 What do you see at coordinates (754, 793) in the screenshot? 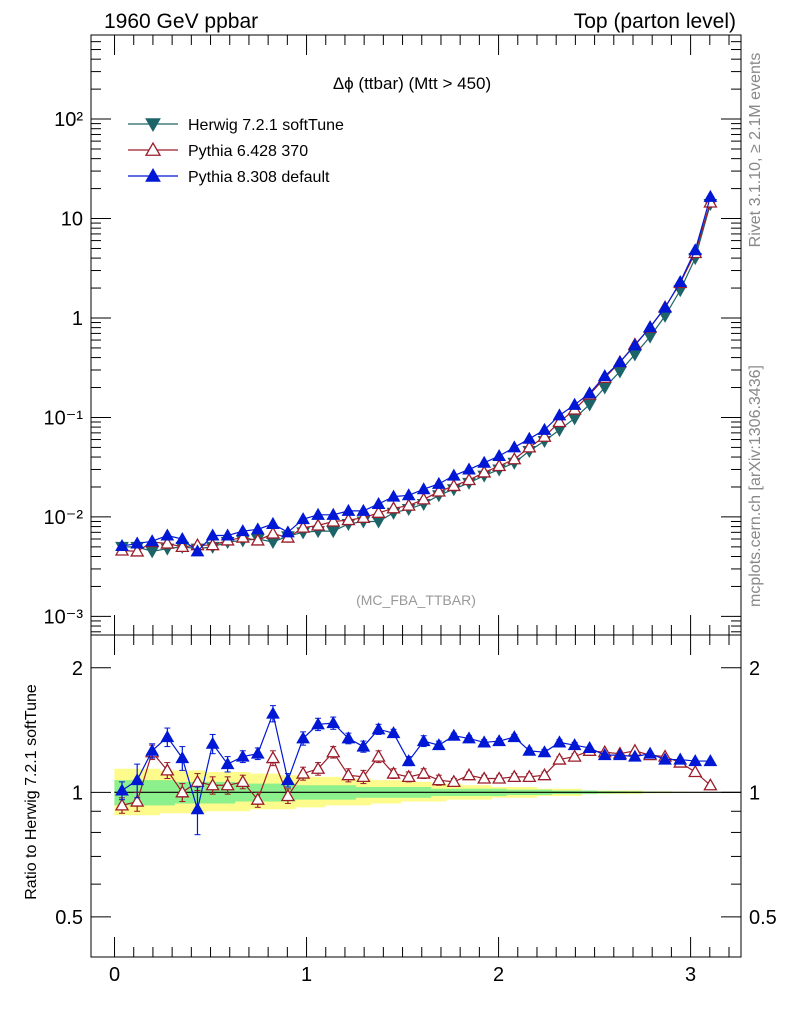
I see `y-tick-label-right: 1` at bounding box center [754, 793].